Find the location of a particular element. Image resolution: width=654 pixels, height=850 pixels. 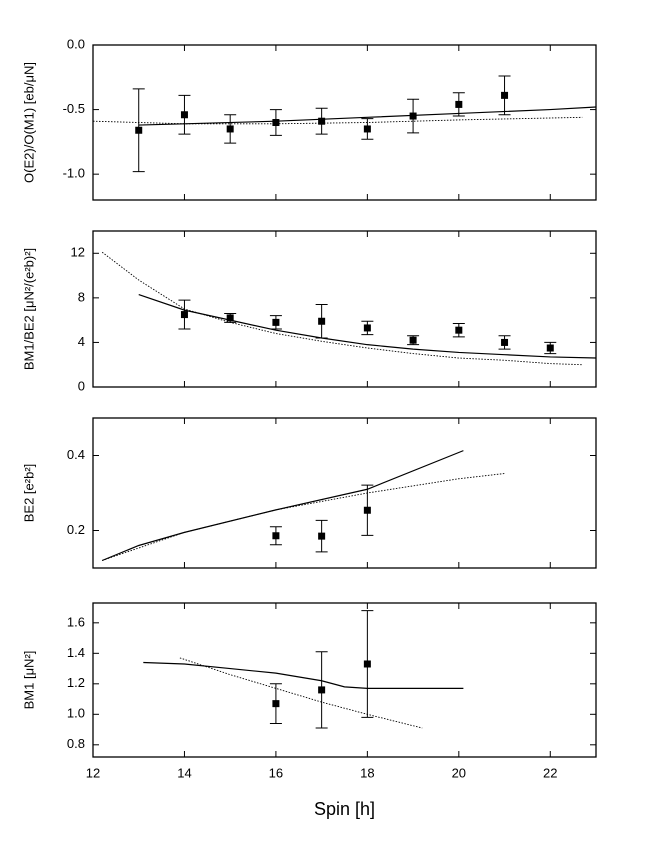

y-tick-label: 4 is located at coordinates (81, 341).